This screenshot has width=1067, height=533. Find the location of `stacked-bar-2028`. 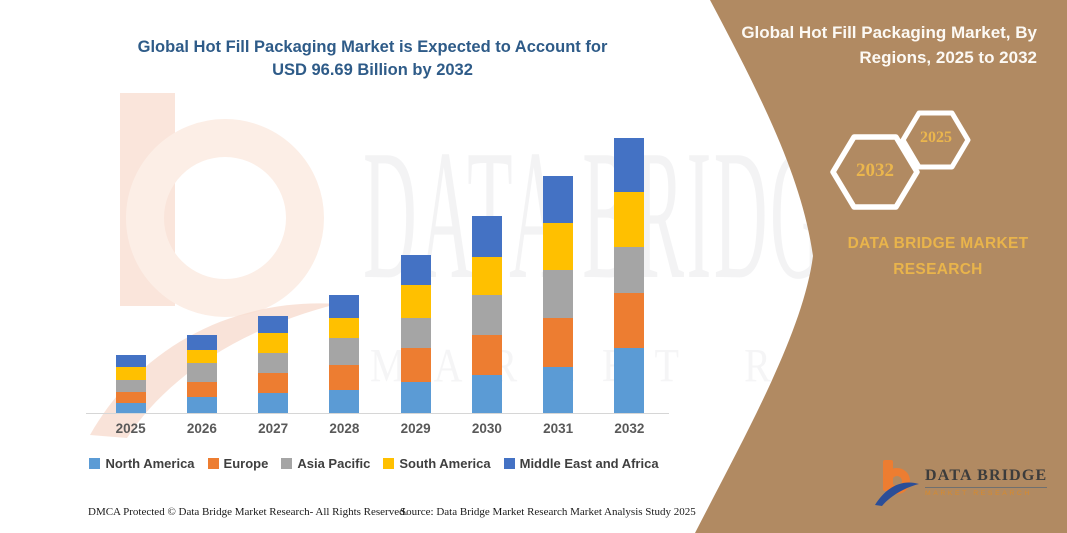

stacked-bar-2028 is located at coordinates (344, 354).